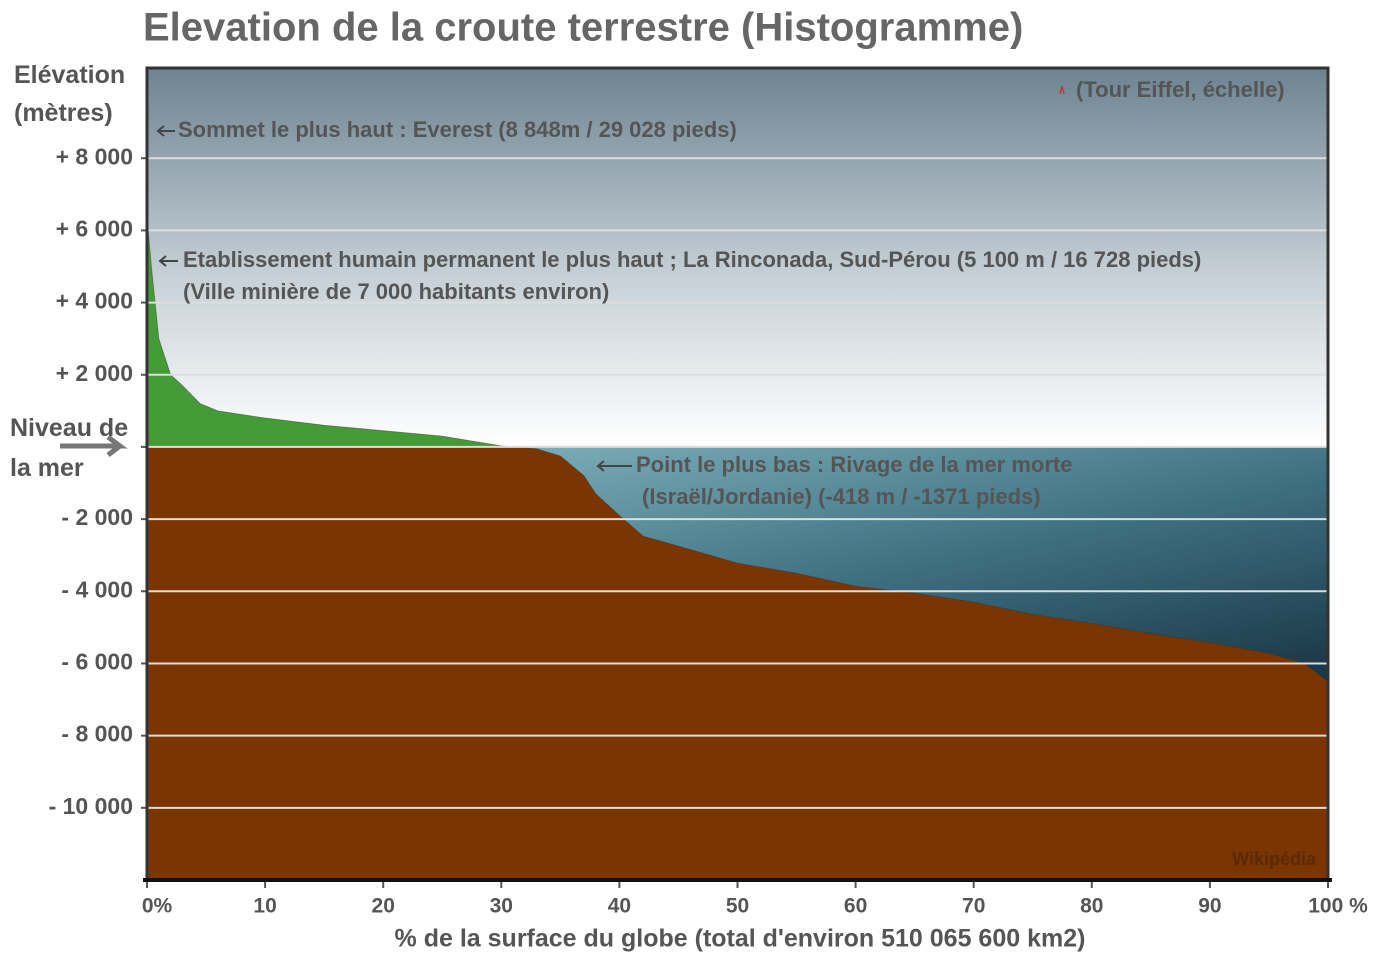  I want to click on x-tick-label: 10, so click(264, 906).